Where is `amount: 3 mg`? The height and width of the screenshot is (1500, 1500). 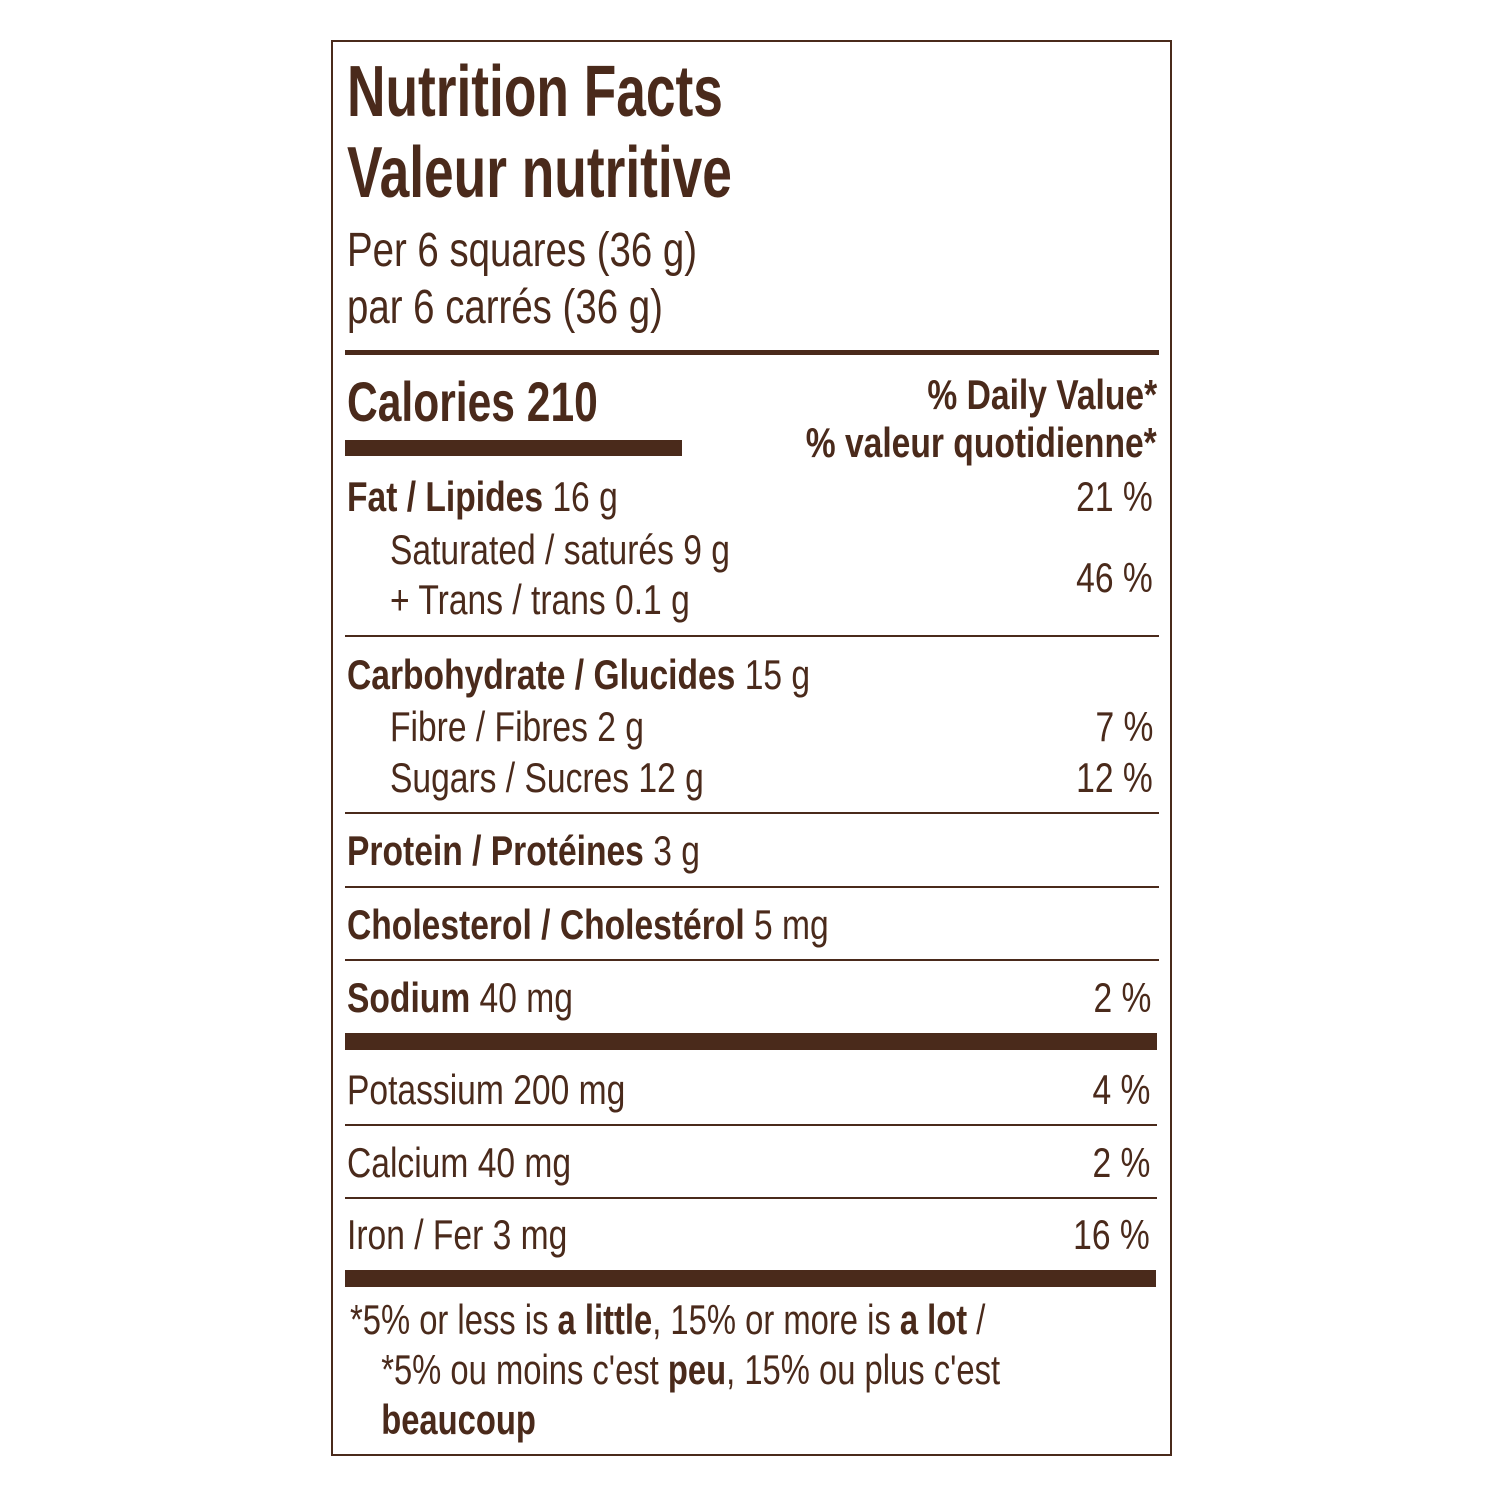
amount: 3 mg is located at coordinates (530, 1234).